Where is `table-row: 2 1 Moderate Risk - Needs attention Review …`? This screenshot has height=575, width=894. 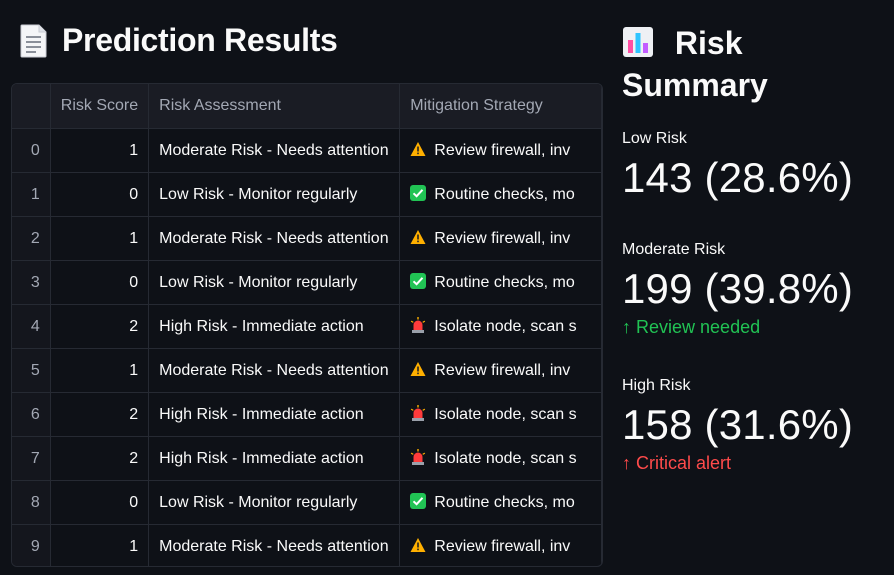
table-row: 2 1 Moderate Risk - Needs attention Review … is located at coordinates (307, 238).